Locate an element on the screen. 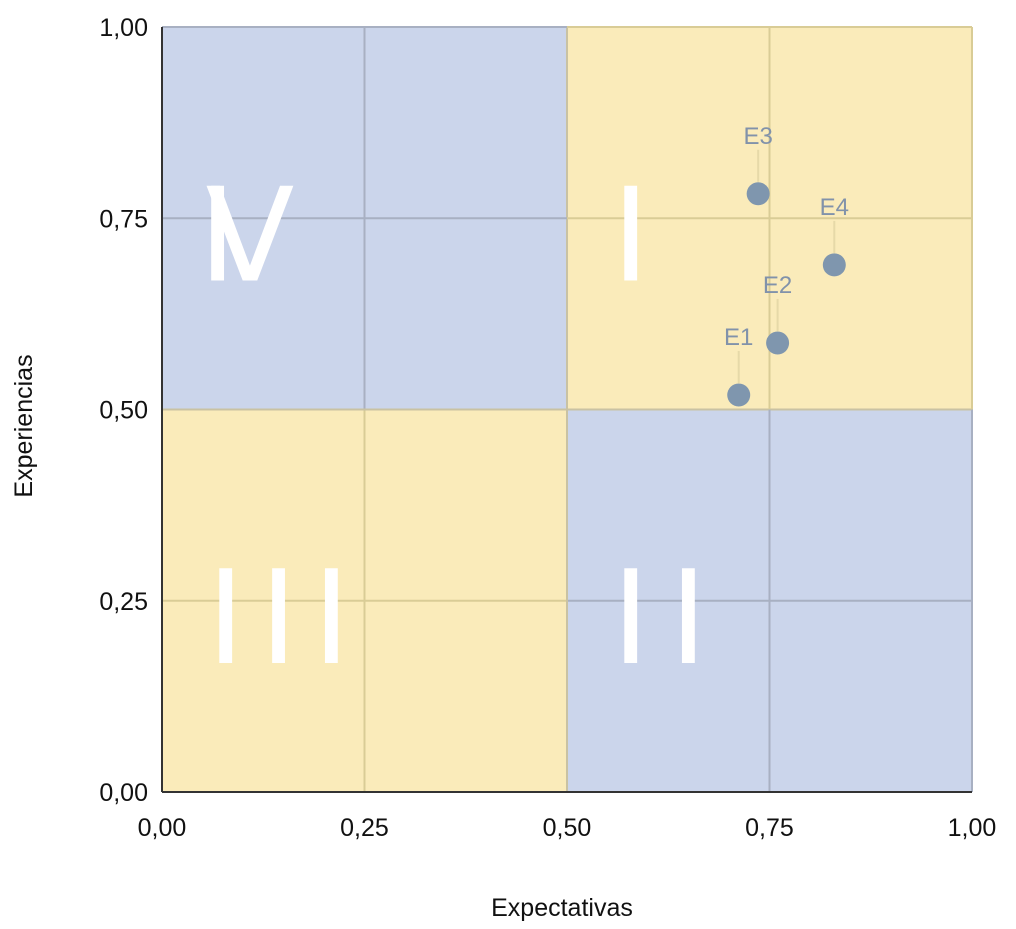 This screenshot has height=929, width=1016. quadrant-label: I is located at coordinates (631, 236).